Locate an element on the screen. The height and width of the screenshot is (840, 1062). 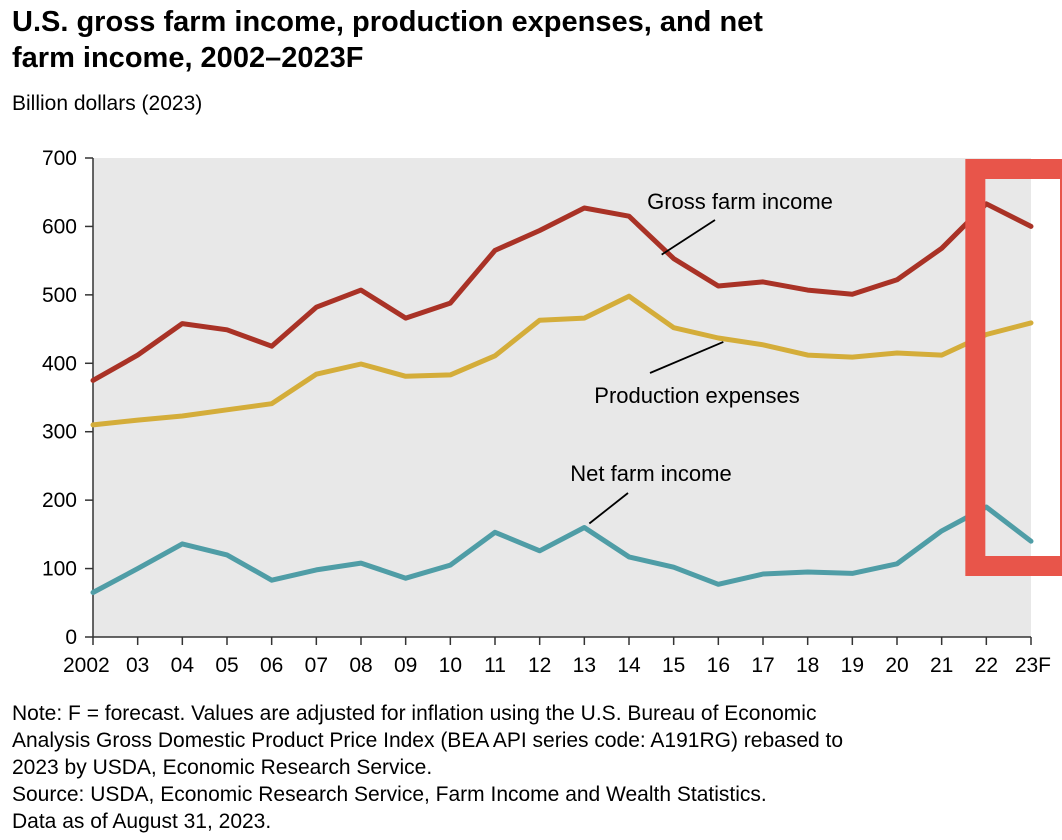
highlight-box is located at coordinates (1013, 367).